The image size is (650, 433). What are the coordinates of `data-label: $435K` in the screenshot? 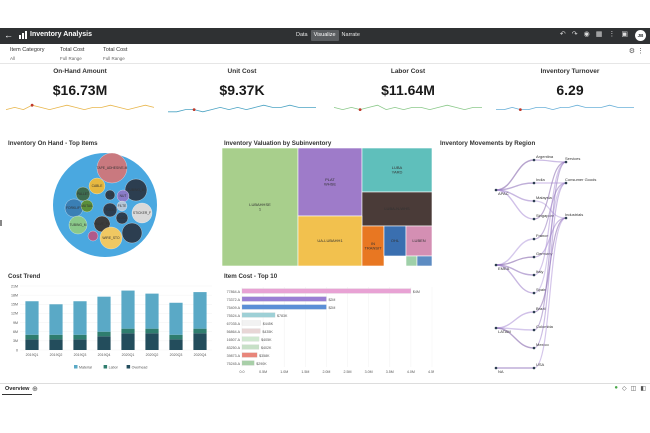 It's located at (267, 332).